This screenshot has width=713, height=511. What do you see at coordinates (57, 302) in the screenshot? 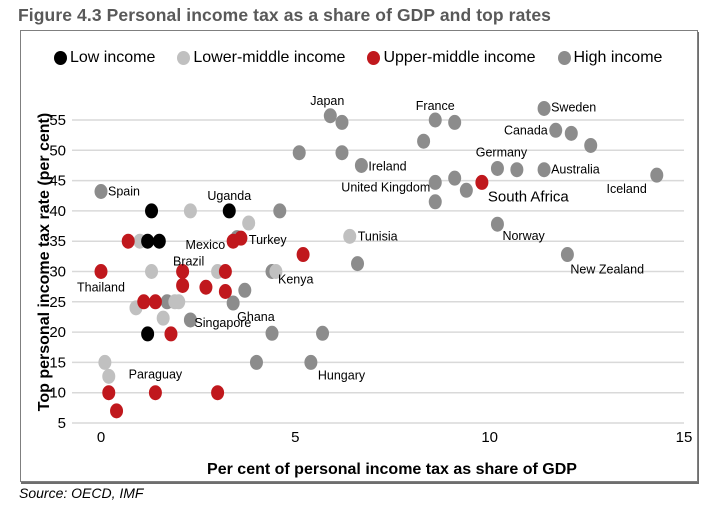
I see `y-tick-label: 25` at bounding box center [57, 302].